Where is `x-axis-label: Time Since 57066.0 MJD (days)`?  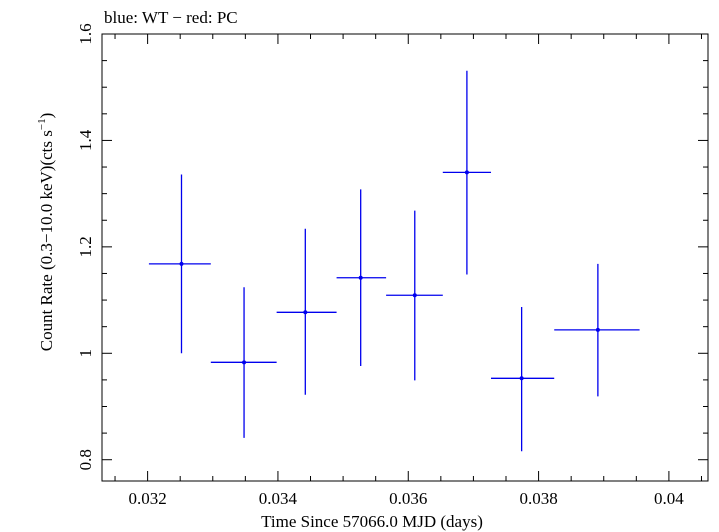
x-axis-label: Time Since 57066.0 MJD (days) is located at coordinates (372, 521).